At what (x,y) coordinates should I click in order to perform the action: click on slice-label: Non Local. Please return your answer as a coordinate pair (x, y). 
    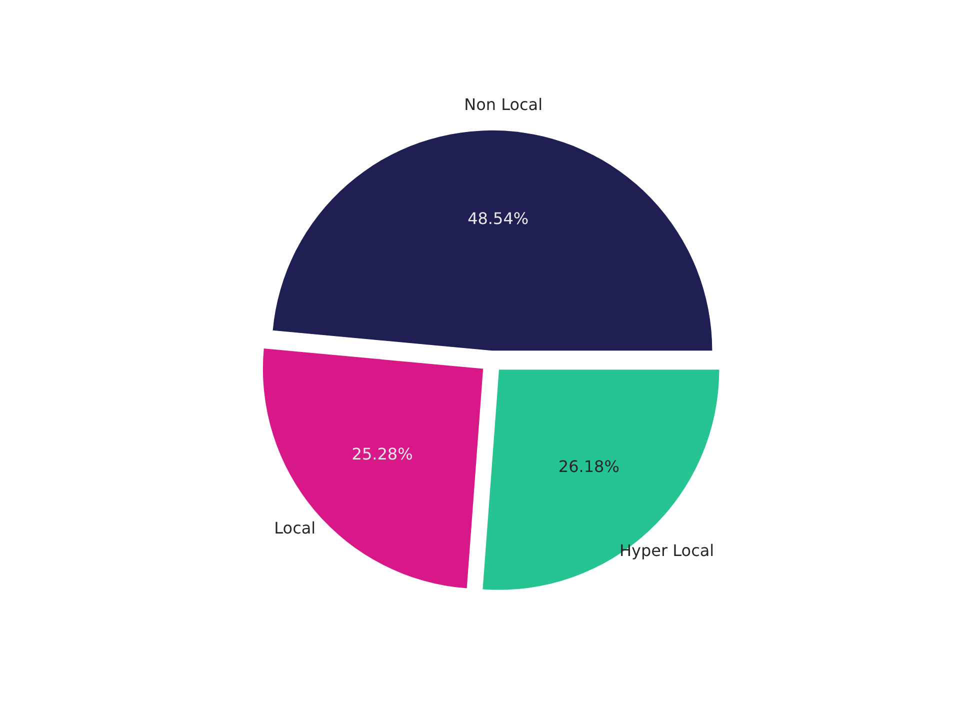
    Looking at the image, I should click on (503, 104).